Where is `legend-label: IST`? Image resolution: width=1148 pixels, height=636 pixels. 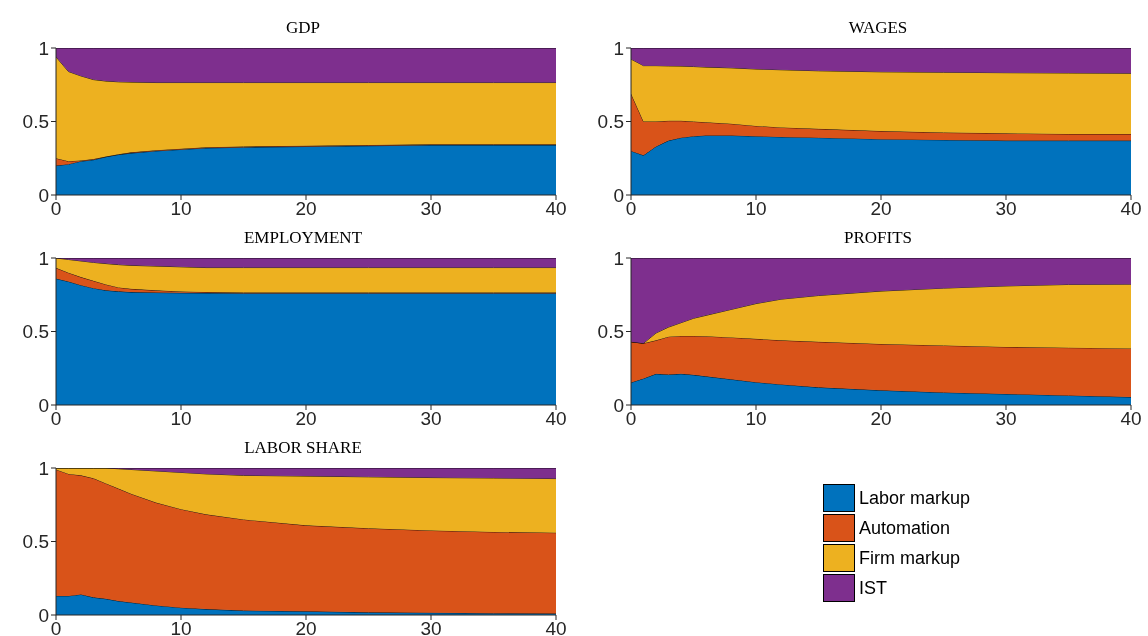 legend-label: IST is located at coordinates (873, 588).